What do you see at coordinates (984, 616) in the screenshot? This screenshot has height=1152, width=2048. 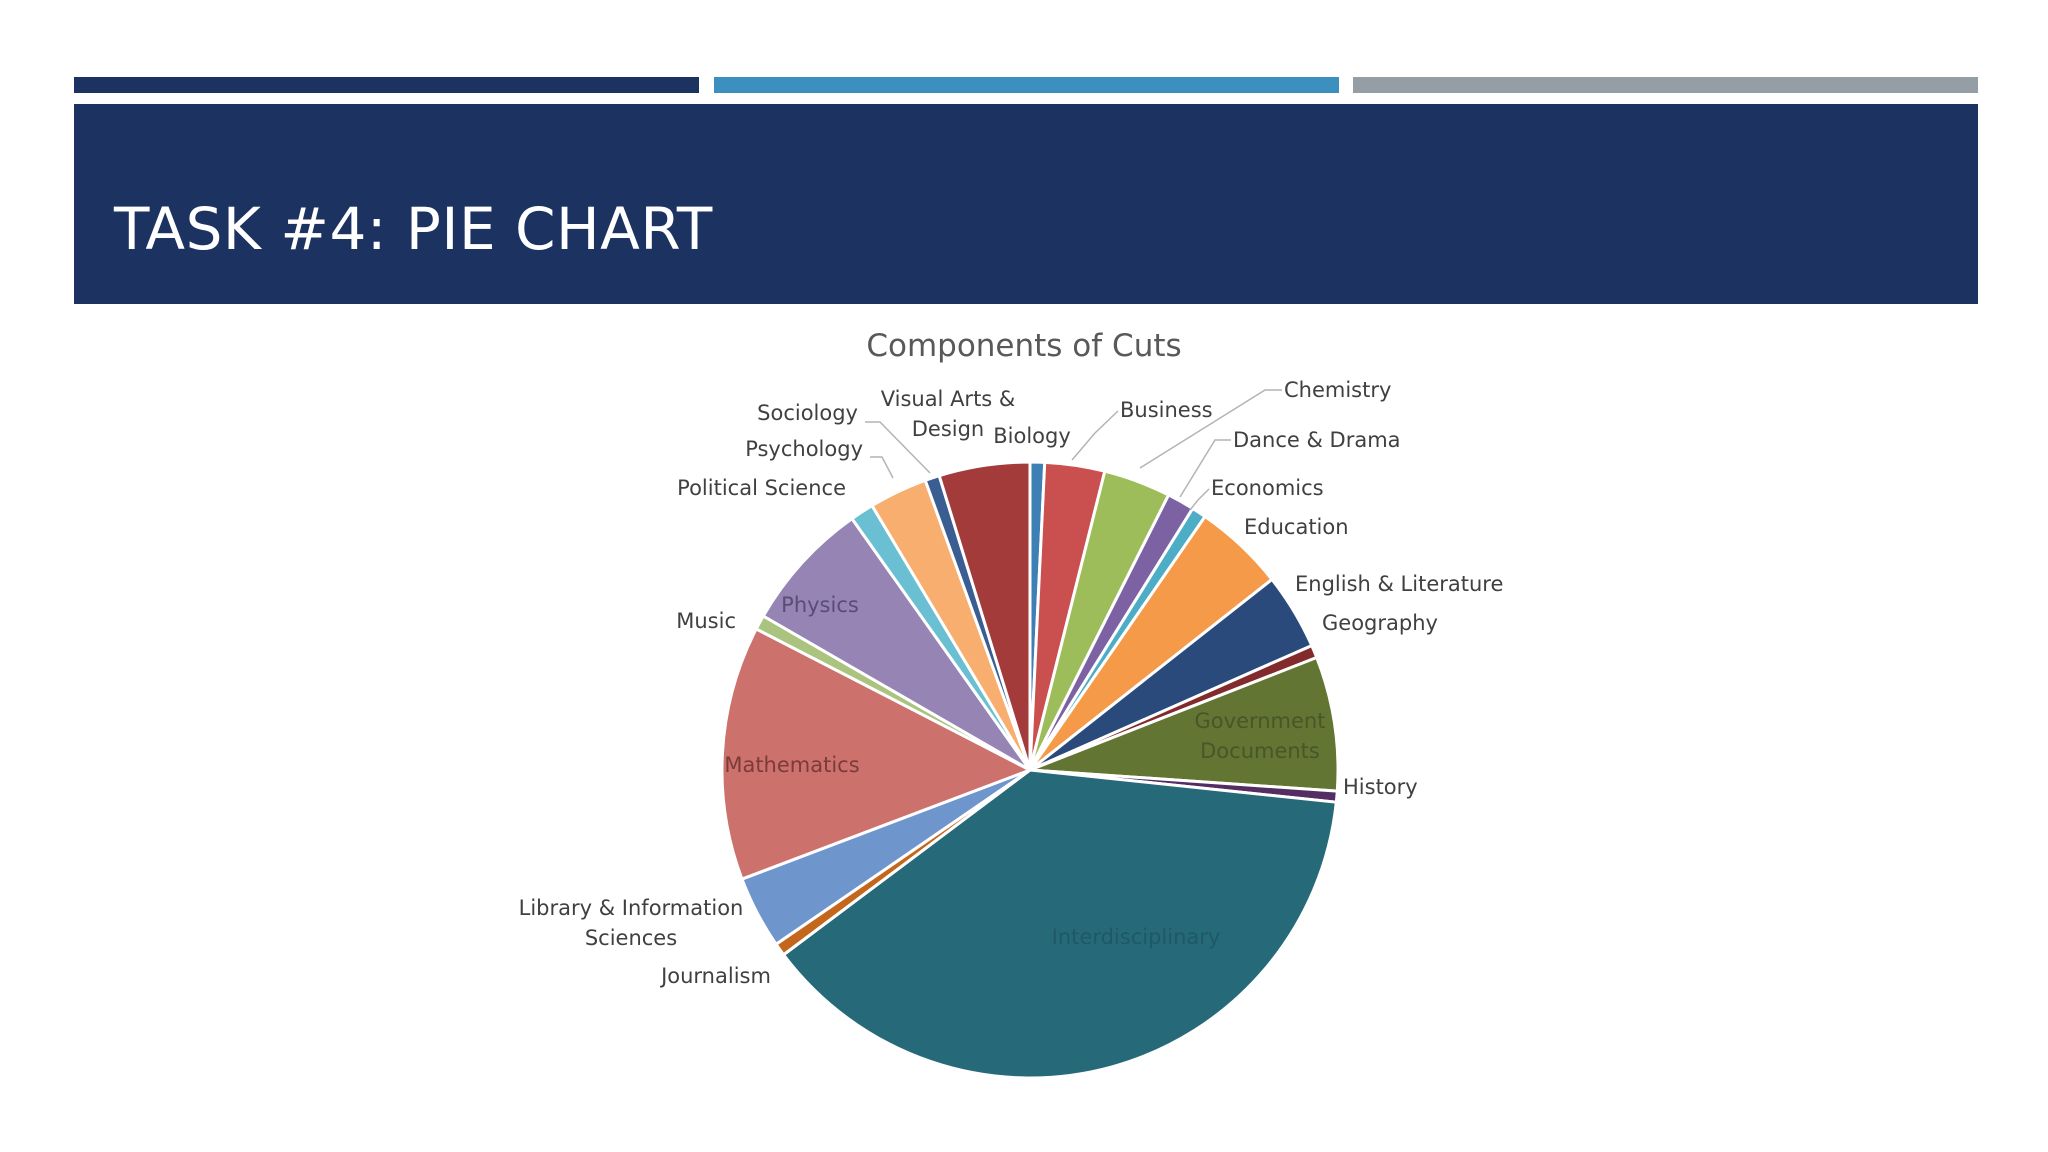 I see `pie-slice-visual-arts-and-design` at bounding box center [984, 616].